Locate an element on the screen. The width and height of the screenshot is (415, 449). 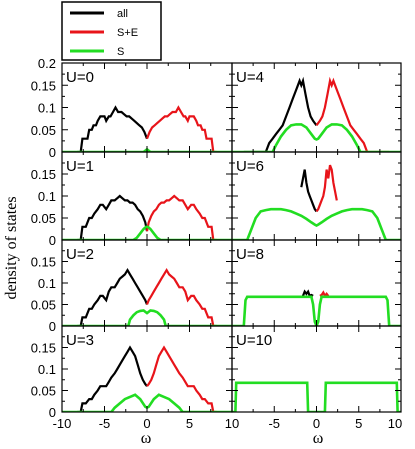
legend: all S+E S is located at coordinates (111, 31).